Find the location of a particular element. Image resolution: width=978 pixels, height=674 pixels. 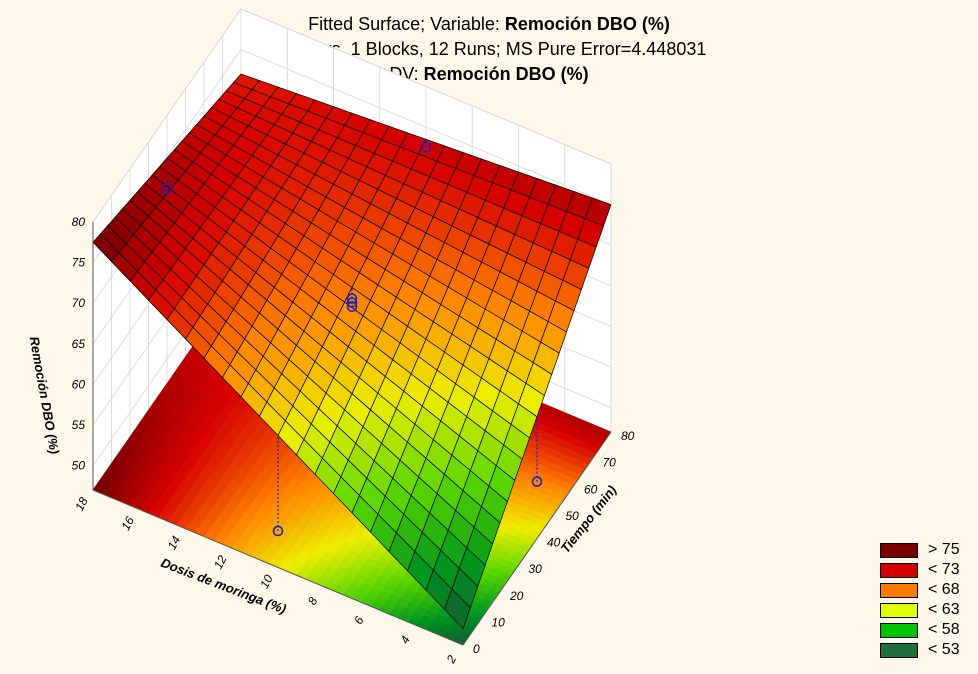

z-tick-label: 55 is located at coordinates (79, 425).